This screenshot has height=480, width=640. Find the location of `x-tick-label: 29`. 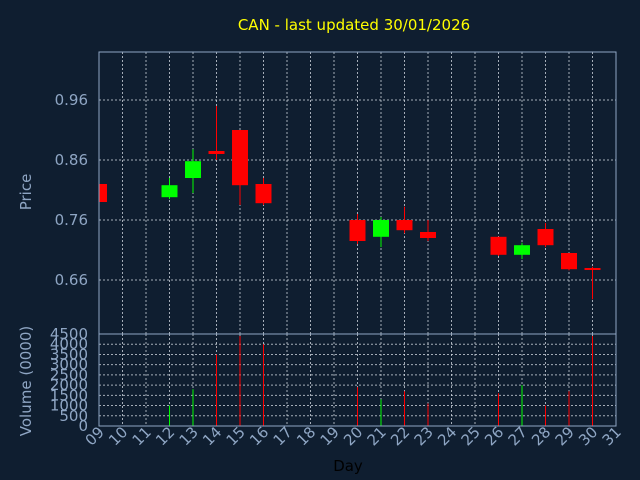

x-tick-label: 29 is located at coordinates (565, 436).